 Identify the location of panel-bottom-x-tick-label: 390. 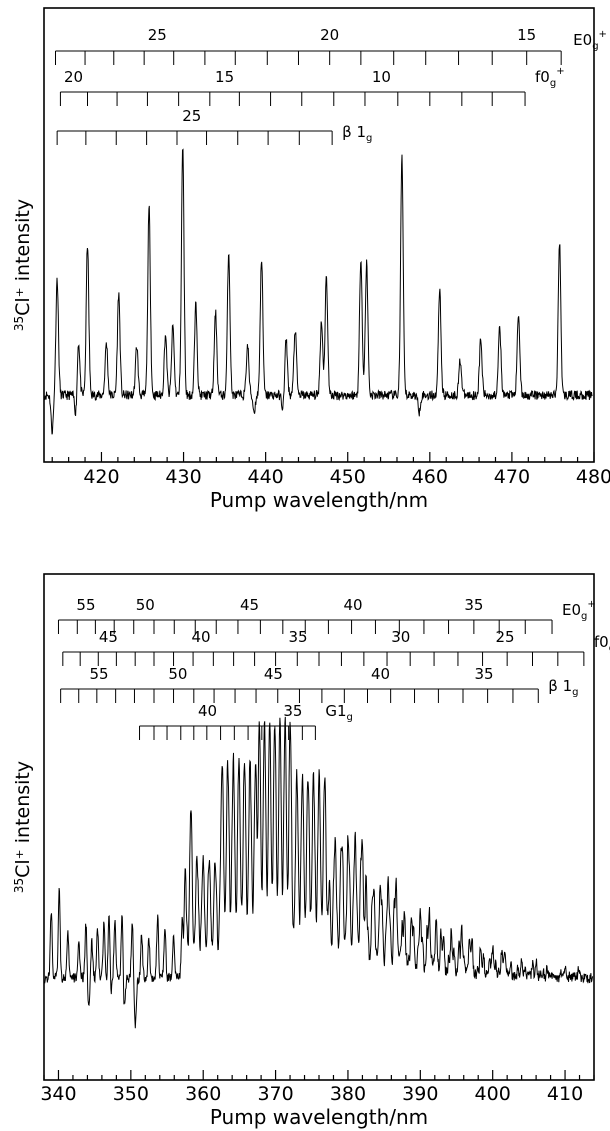
(420, 1094).